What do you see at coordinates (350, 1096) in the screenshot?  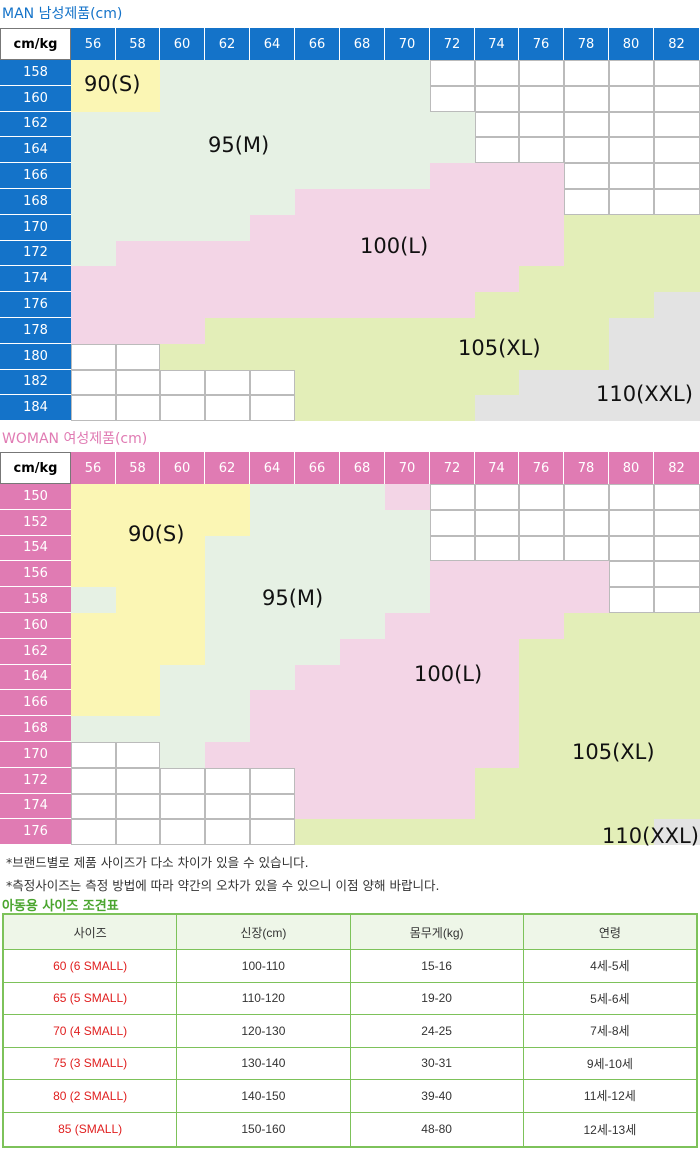 I see `kids-table-row: 80 (2 SMALL) 140-150 39-40 11세-12세` at bounding box center [350, 1096].